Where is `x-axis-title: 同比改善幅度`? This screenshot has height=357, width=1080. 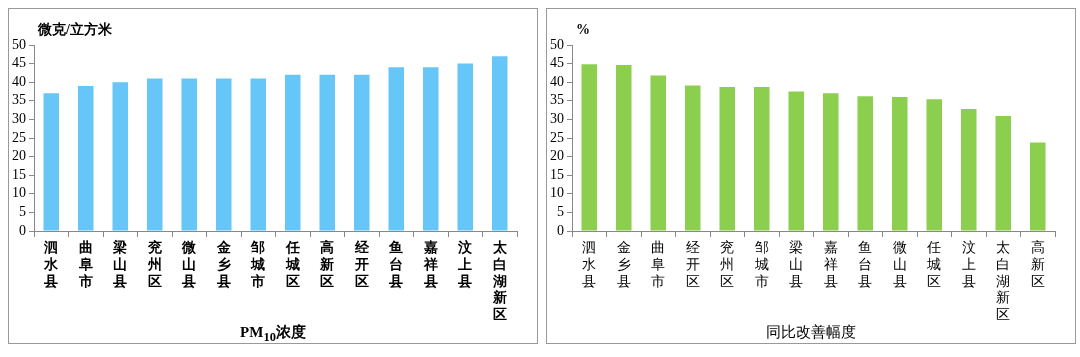
x-axis-title: 同比改善幅度 is located at coordinates (811, 332).